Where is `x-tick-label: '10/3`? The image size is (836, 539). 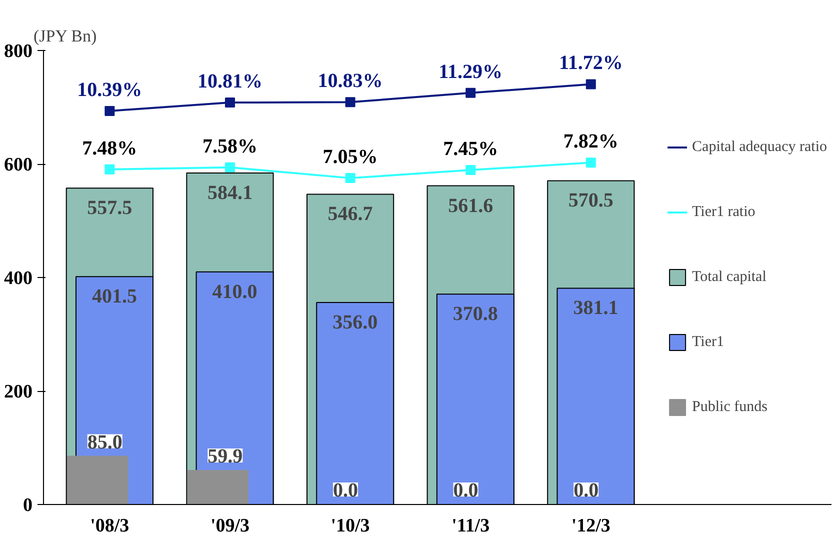
x-tick-label: '10/3 is located at coordinates (350, 526).